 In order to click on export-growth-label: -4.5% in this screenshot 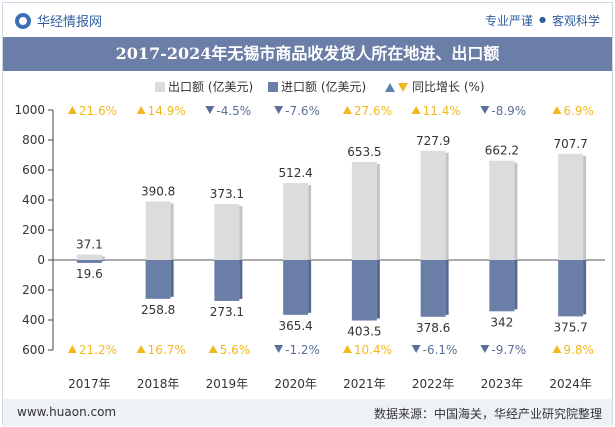, I will do `click(233, 111)`.